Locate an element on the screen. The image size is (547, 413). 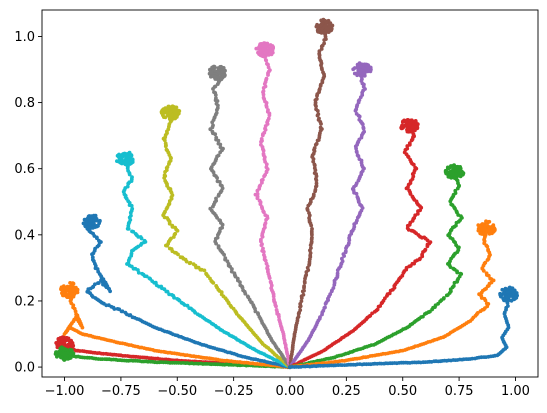
y-tick-label: 0.8 is located at coordinates (24, 103).